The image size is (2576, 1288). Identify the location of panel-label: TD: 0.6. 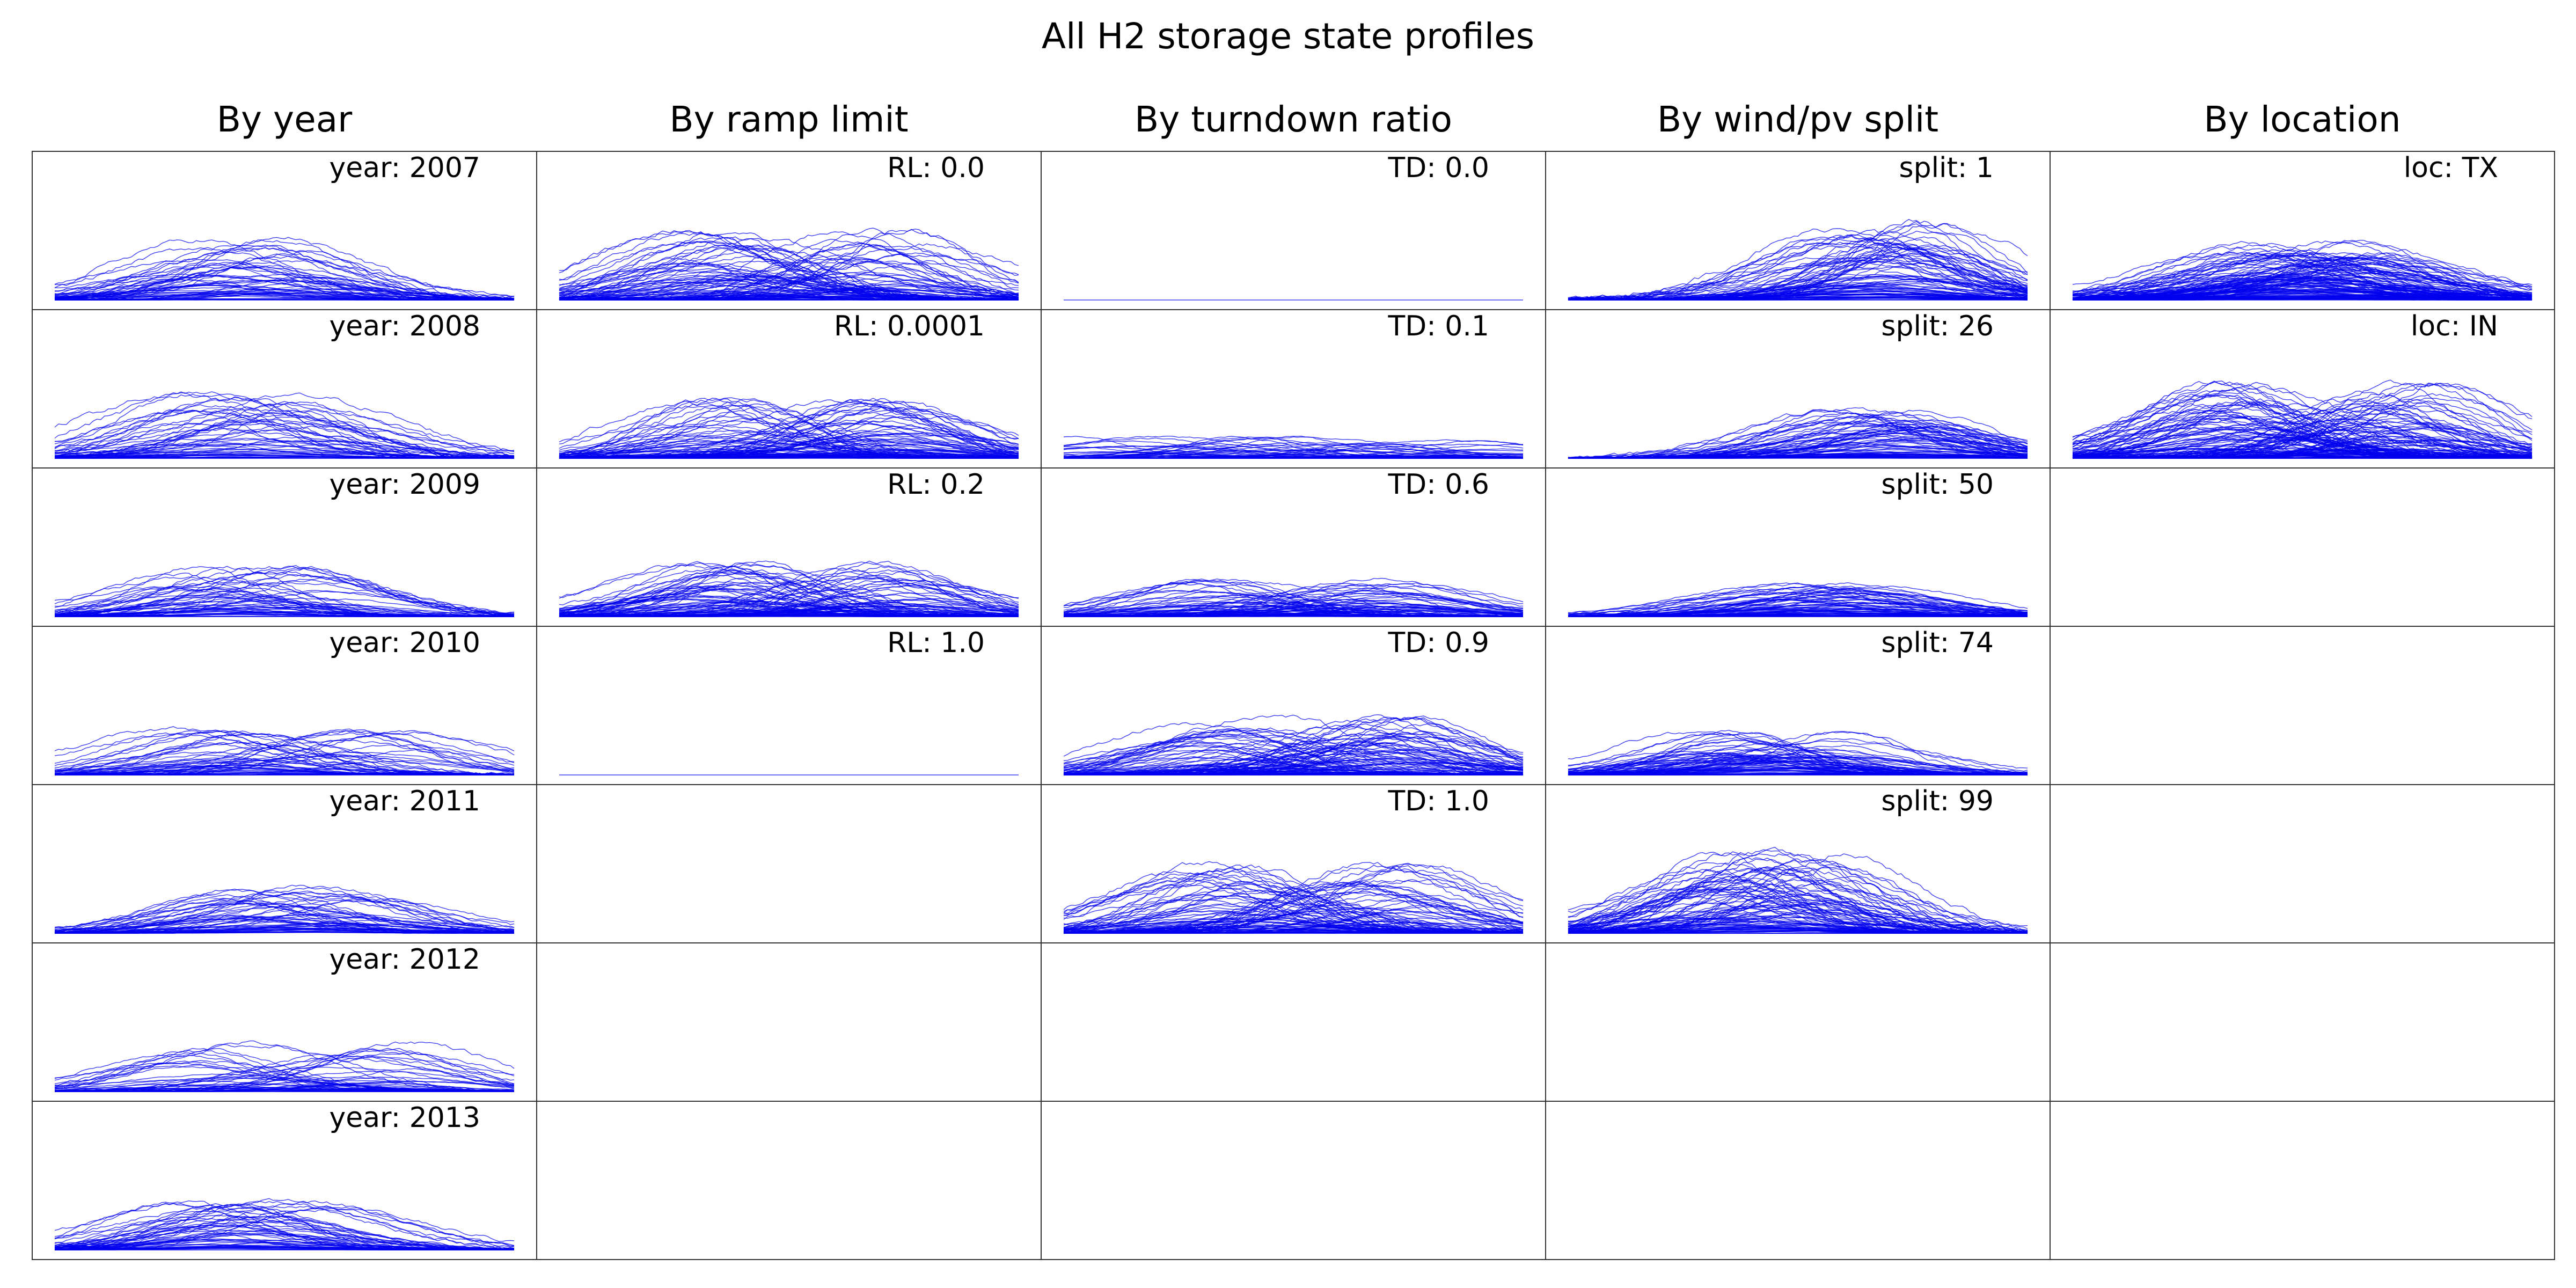
(1438, 485).